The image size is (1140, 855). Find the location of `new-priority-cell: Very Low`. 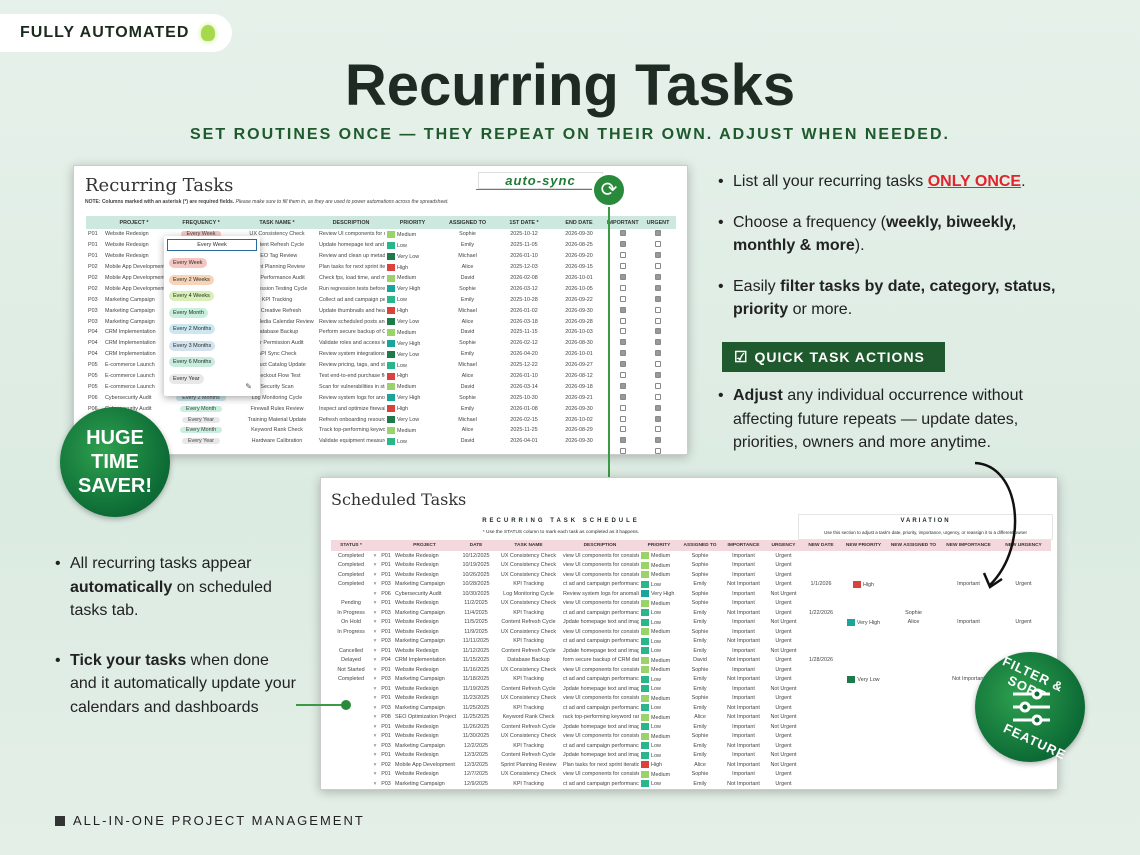

new-priority-cell: Very Low is located at coordinates (863, 680).